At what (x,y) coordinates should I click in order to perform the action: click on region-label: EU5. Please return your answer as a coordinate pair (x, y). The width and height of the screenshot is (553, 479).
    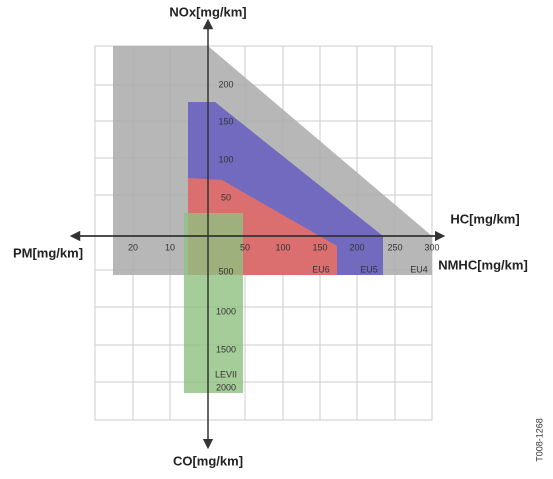
    Looking at the image, I should click on (369, 269).